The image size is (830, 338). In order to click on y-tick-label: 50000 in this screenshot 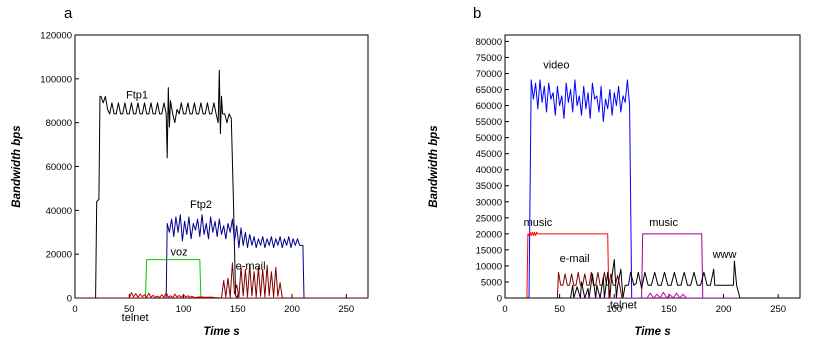, I will do `click(489, 138)`.